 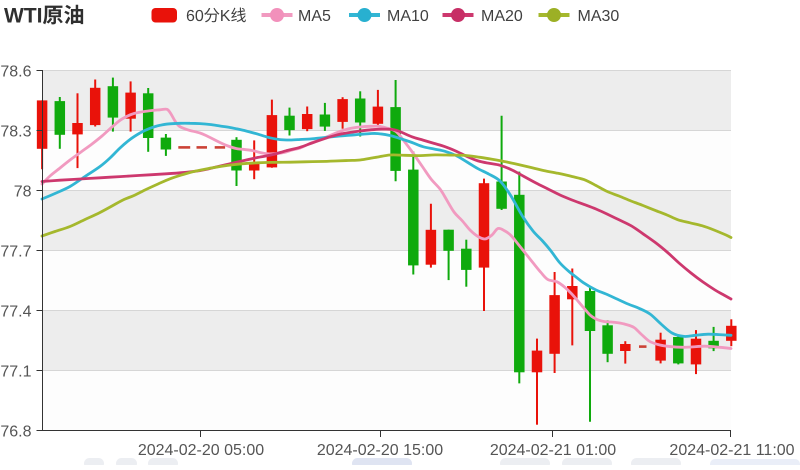 What do you see at coordinates (408, 16) in the screenshot?
I see `svg-text: MA10` at bounding box center [408, 16].